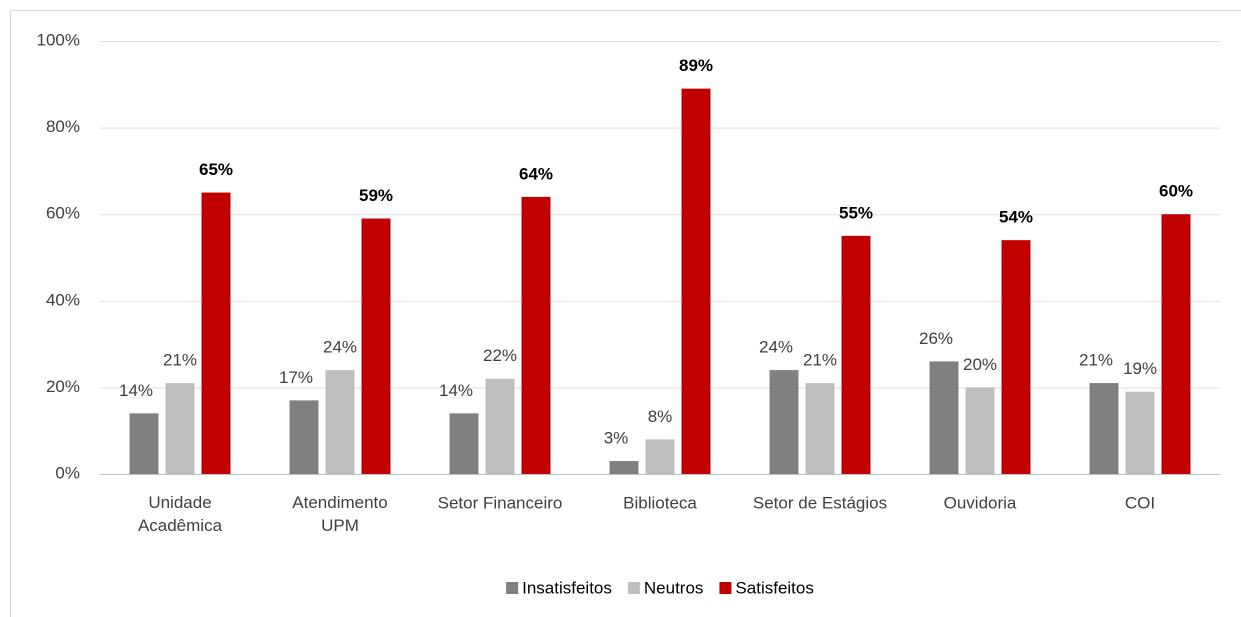  What do you see at coordinates (674, 587) in the screenshot?
I see `legend-label: Neutros` at bounding box center [674, 587].